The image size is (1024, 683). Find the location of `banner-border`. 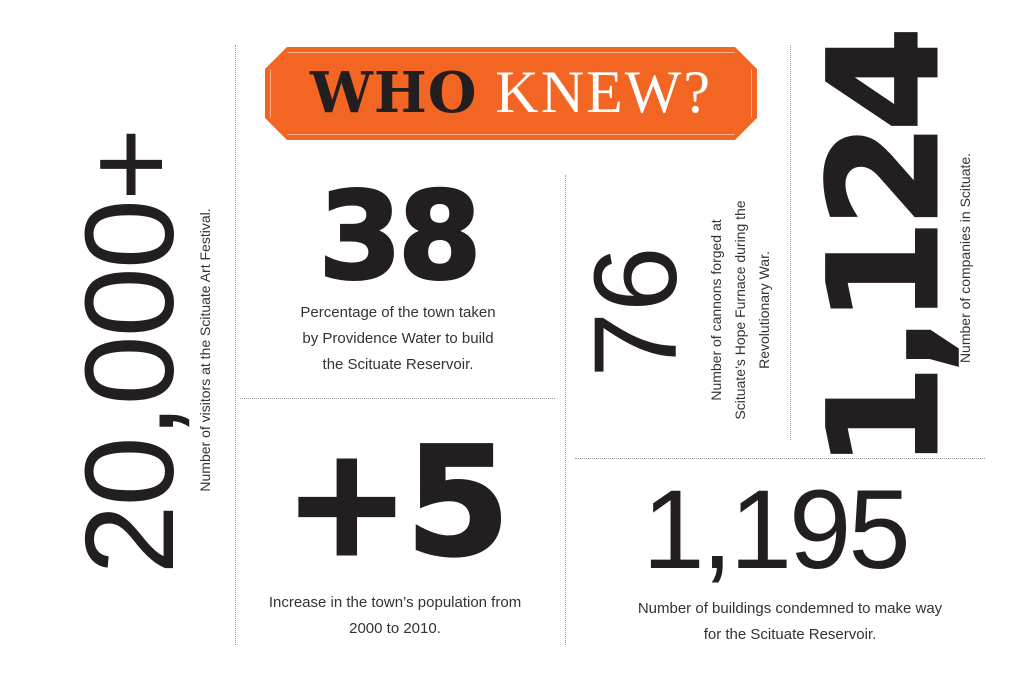

banner-border is located at coordinates (511, 93).